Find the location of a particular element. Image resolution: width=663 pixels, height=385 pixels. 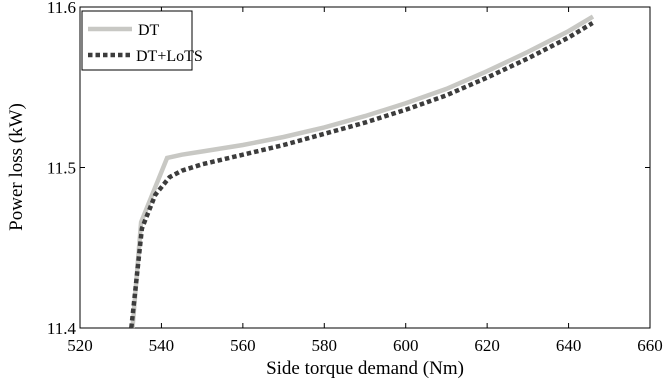

x-tick-label: 660 is located at coordinates (650, 345).